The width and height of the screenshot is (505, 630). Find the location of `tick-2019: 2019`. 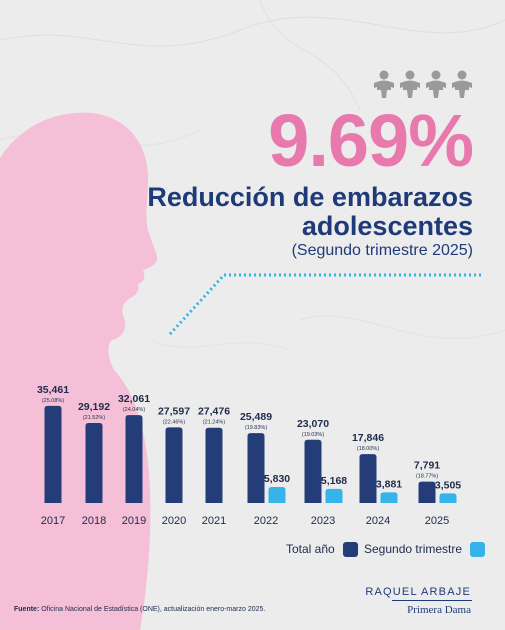

tick-2019: 2019 is located at coordinates (134, 521).